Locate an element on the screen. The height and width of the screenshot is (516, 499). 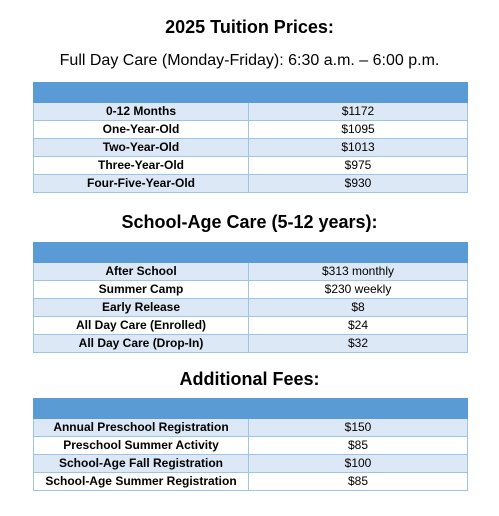
row-price: $150 is located at coordinates (358, 427).